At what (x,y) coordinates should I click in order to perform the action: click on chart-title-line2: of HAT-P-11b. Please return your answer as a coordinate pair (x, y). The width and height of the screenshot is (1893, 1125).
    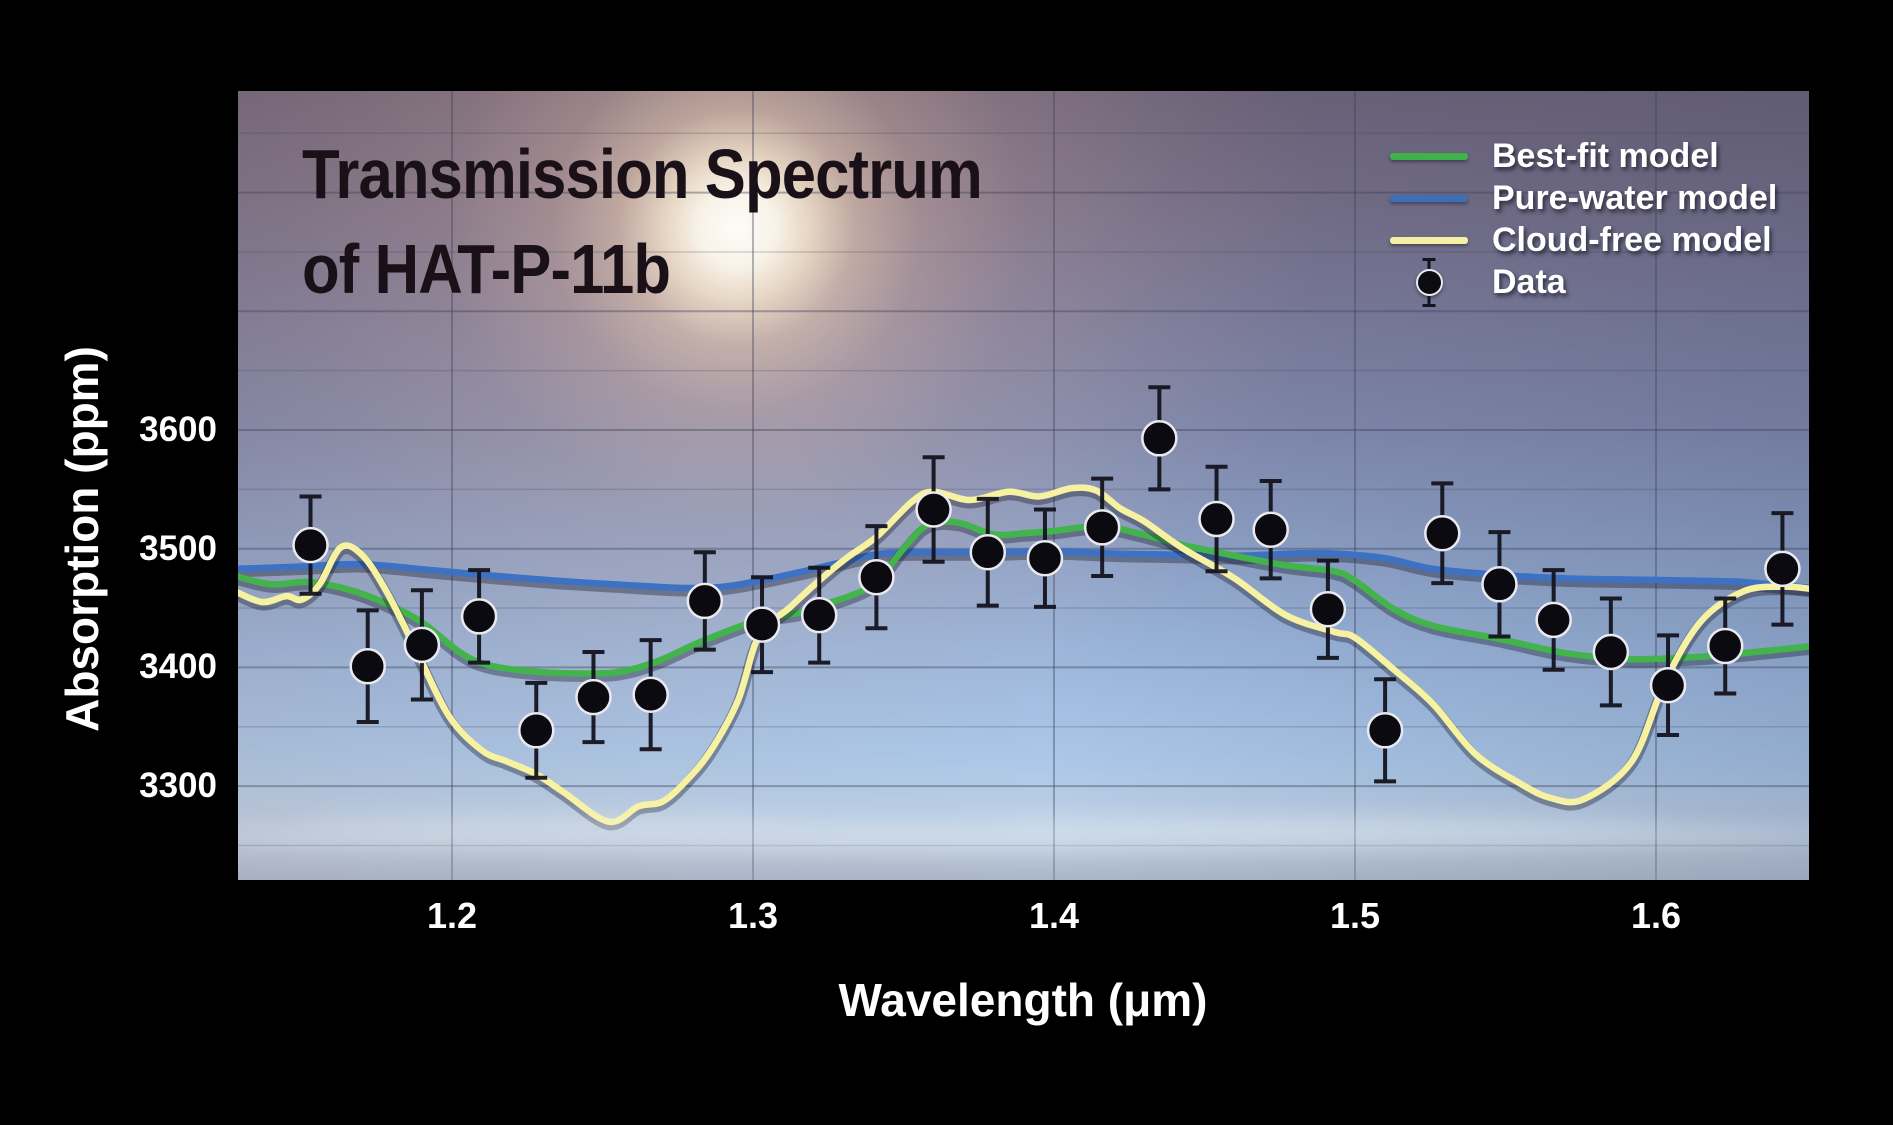
    Looking at the image, I should click on (486, 269).